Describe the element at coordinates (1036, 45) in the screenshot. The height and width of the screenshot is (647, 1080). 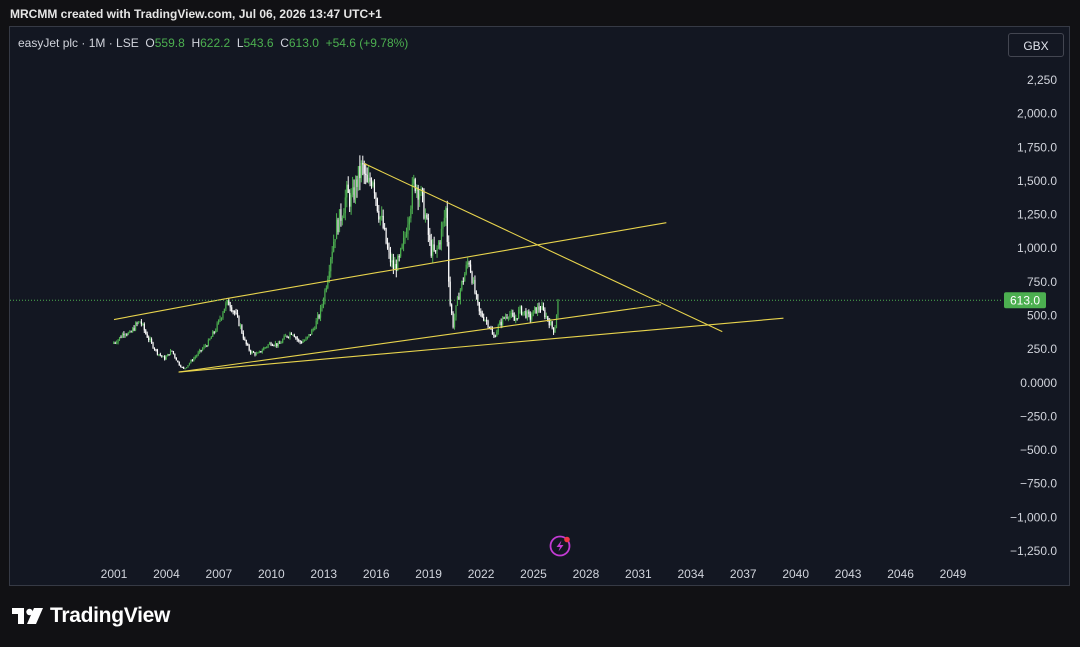
I see `currency-button: GBX` at that location.